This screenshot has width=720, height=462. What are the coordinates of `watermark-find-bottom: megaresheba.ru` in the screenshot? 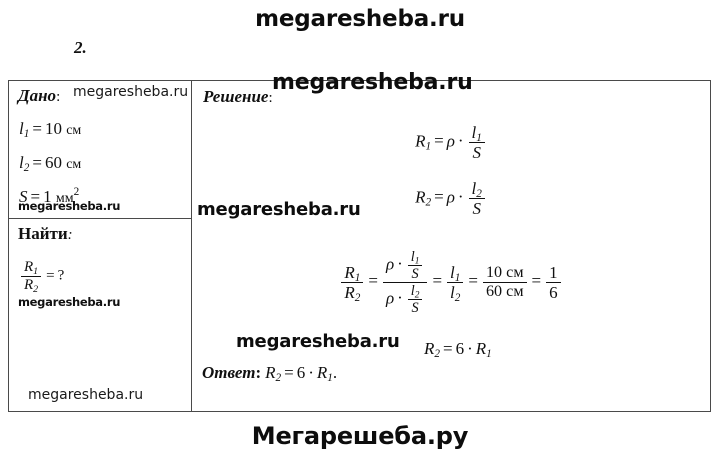 It's located at (86, 395).